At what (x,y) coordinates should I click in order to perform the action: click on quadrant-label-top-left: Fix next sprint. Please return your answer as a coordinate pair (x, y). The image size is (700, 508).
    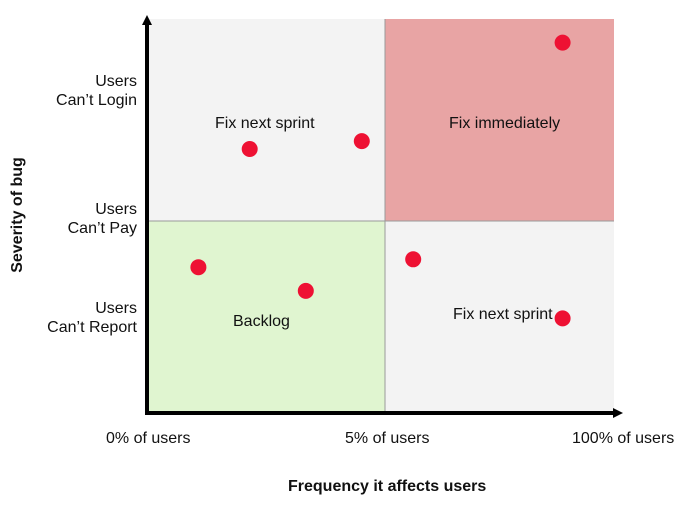
    Looking at the image, I should click on (265, 123).